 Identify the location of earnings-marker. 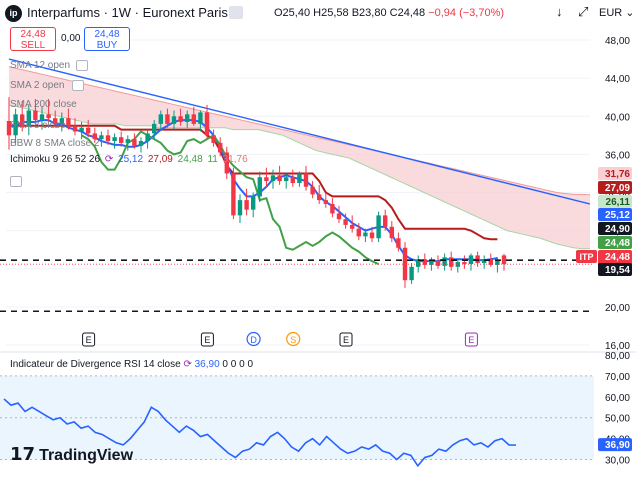
(207, 339).